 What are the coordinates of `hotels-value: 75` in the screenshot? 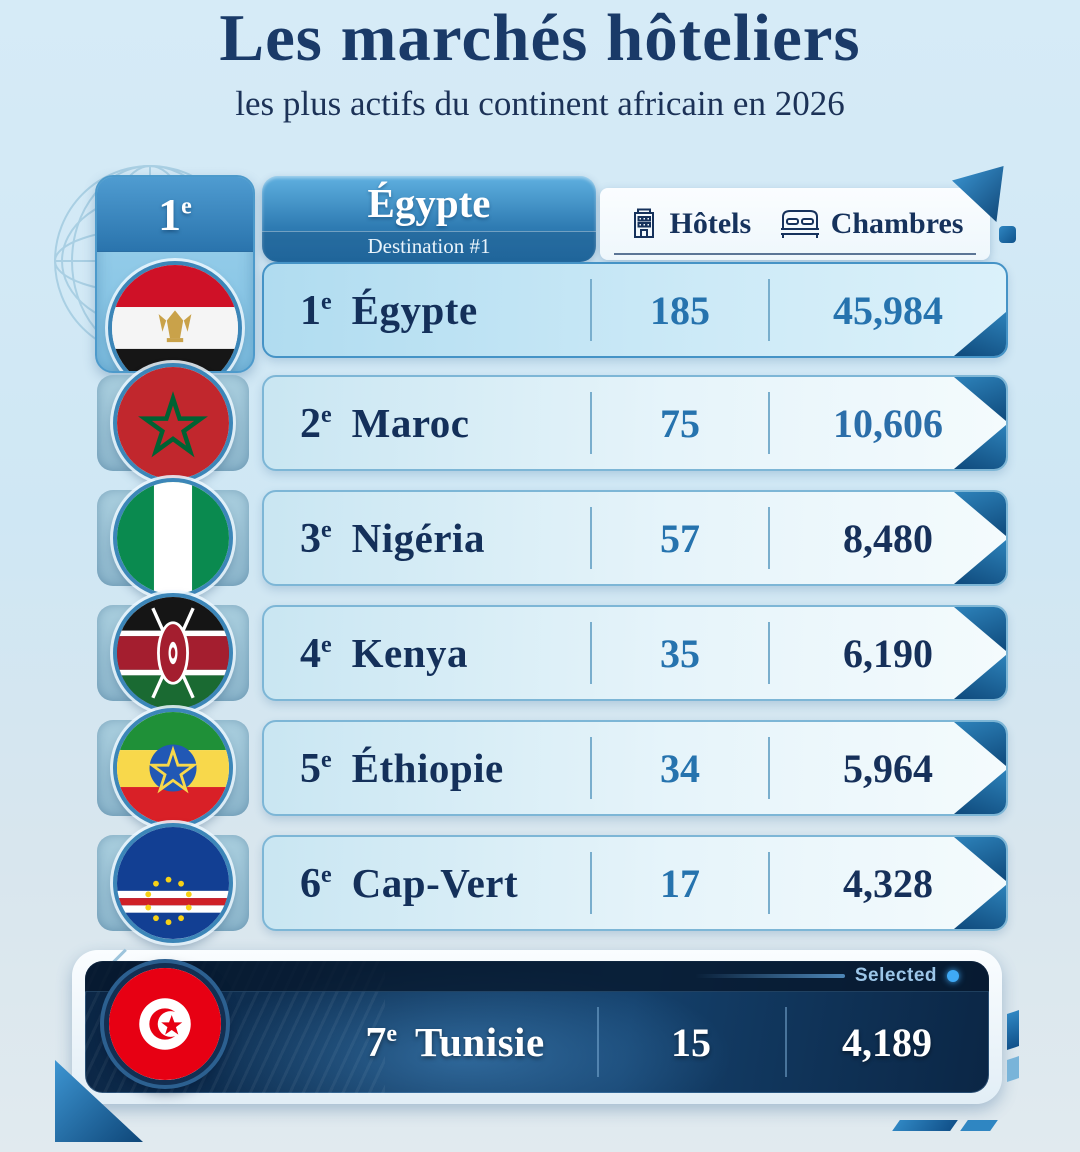 It's located at (680, 423).